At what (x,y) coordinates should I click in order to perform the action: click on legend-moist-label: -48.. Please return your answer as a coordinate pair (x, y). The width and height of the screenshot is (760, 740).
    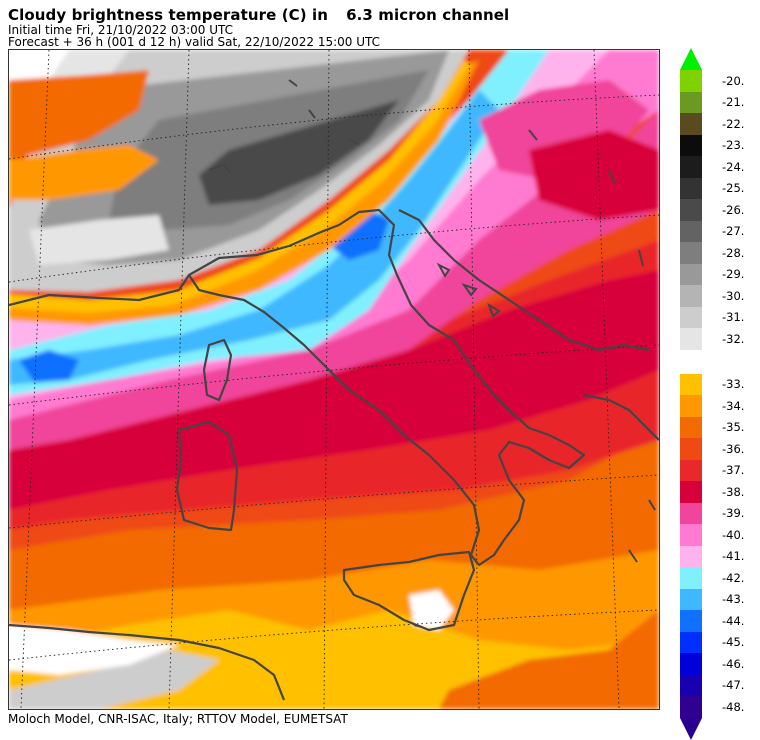
    Looking at the image, I should click on (733, 706).